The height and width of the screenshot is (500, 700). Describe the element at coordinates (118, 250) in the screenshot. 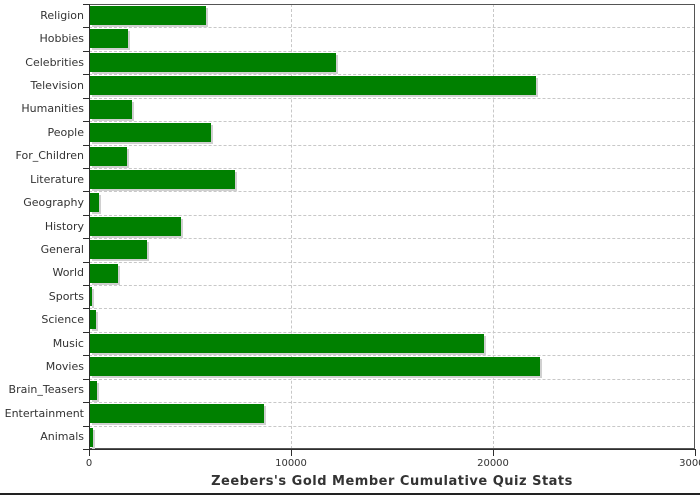

I see `bar-general` at that location.